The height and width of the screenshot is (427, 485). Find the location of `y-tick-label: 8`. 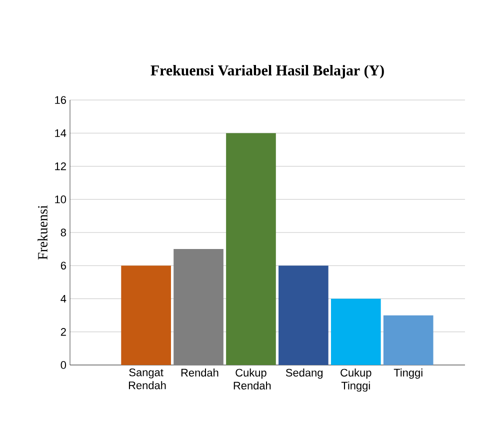

y-tick-label: 8 is located at coordinates (63, 232).